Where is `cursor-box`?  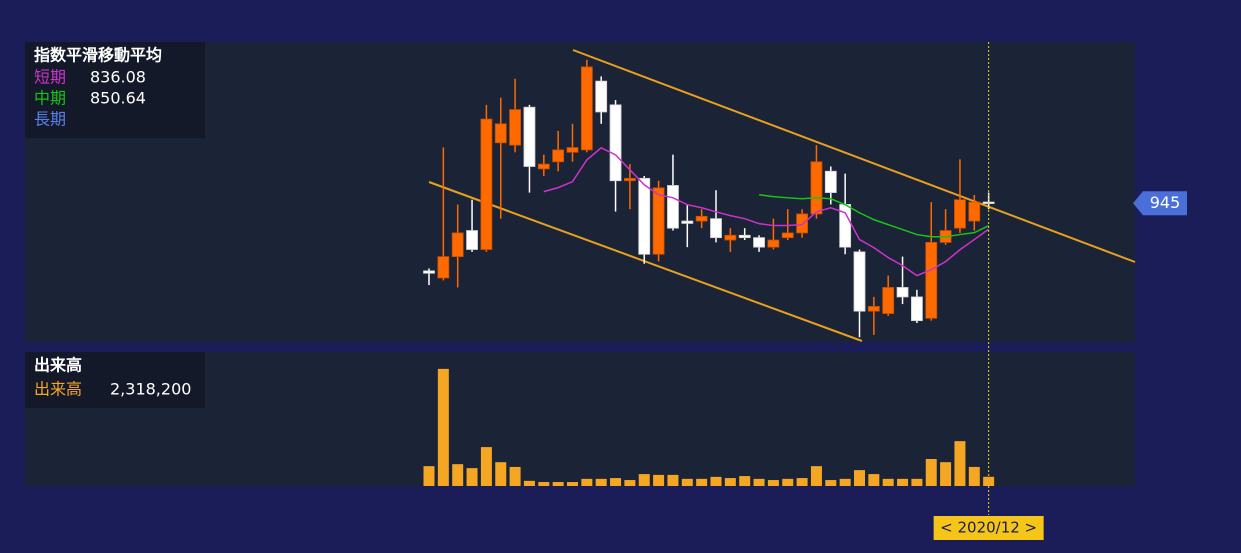 cursor-box is located at coordinates (988, 528).